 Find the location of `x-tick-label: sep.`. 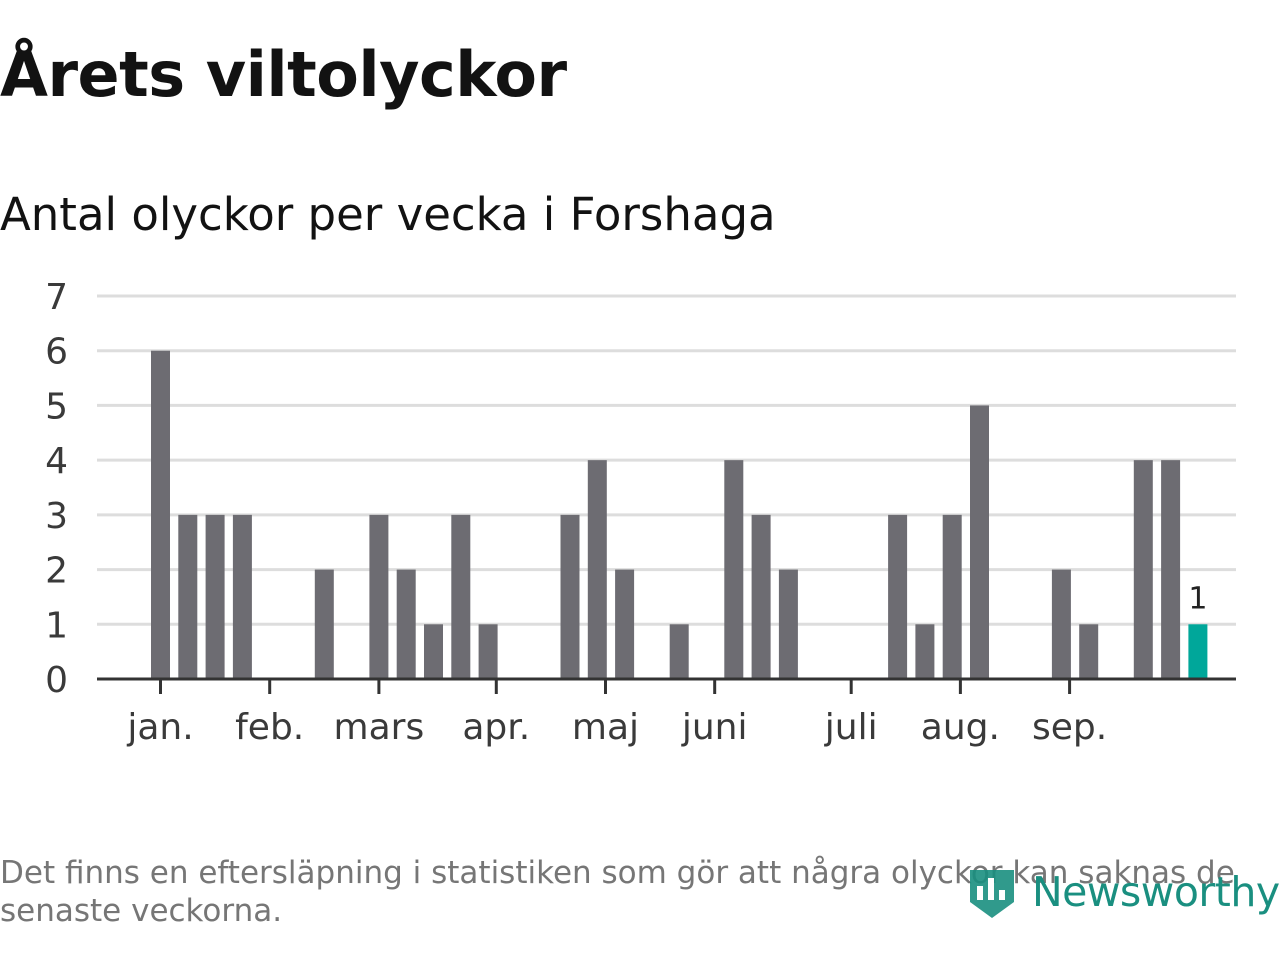

x-tick-label: sep. is located at coordinates (1069, 727).